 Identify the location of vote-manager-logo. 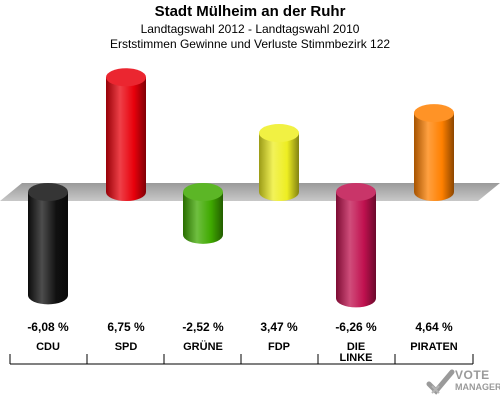
(463, 383).